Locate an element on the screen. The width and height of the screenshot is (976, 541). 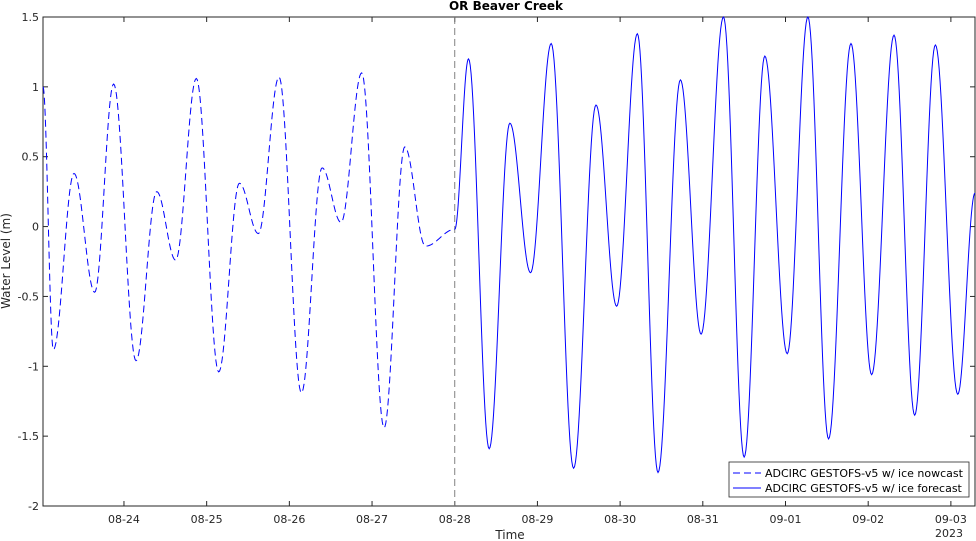
y-axis-title: Water Level (m) is located at coordinates (6, 261).